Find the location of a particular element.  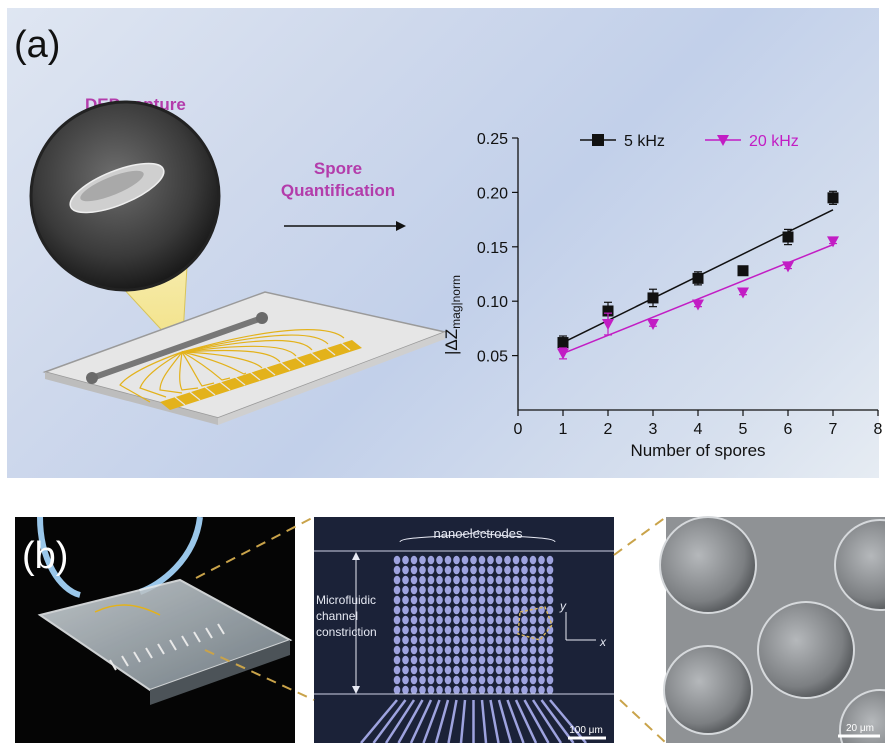

legend-marker-square is located at coordinates (598, 140).